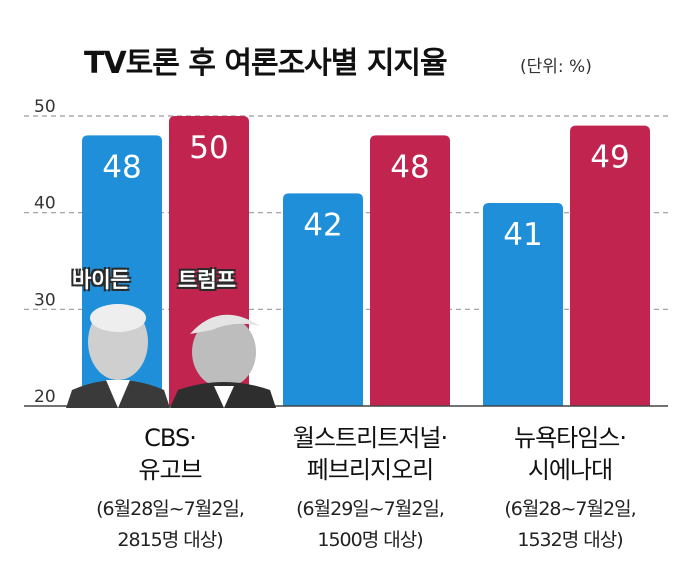 The image size is (680, 572). Describe the element at coordinates (45, 397) in the screenshot. I see `y-tick-label: 20` at that location.